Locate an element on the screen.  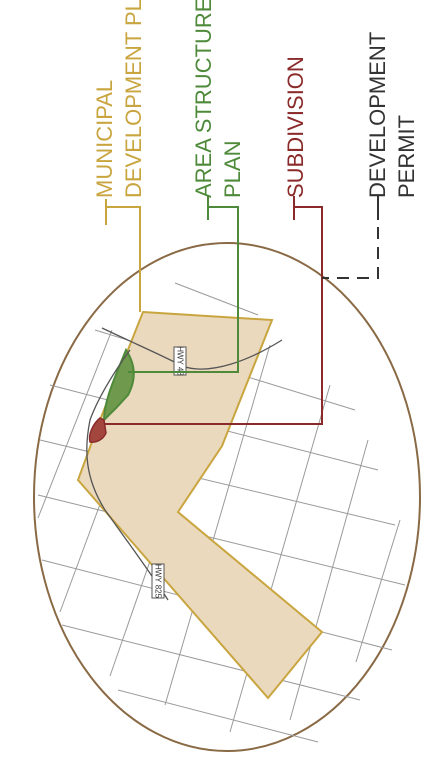
hwy-road-b is located at coordinates (127, 475).